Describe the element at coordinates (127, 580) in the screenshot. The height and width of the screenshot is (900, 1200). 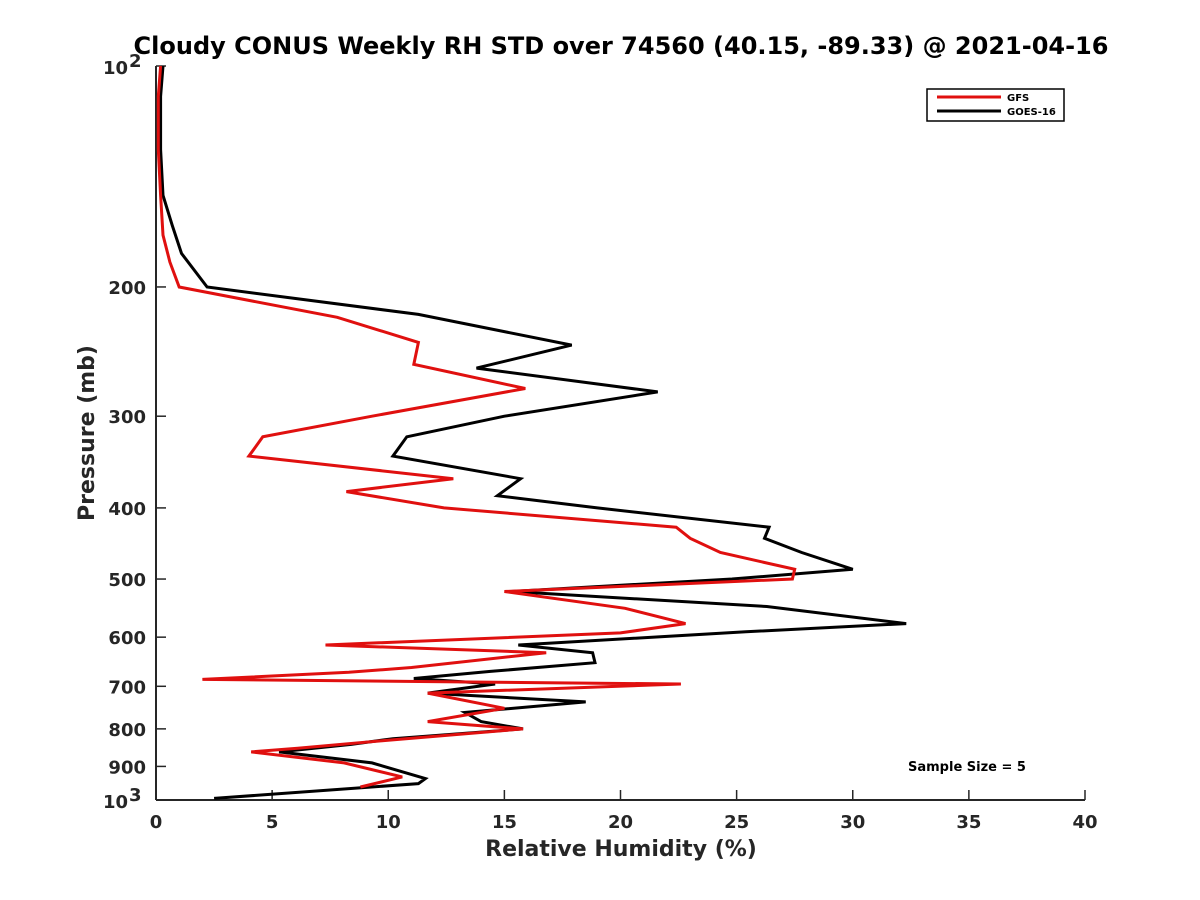
I see `y-tick-label: 500` at that location.